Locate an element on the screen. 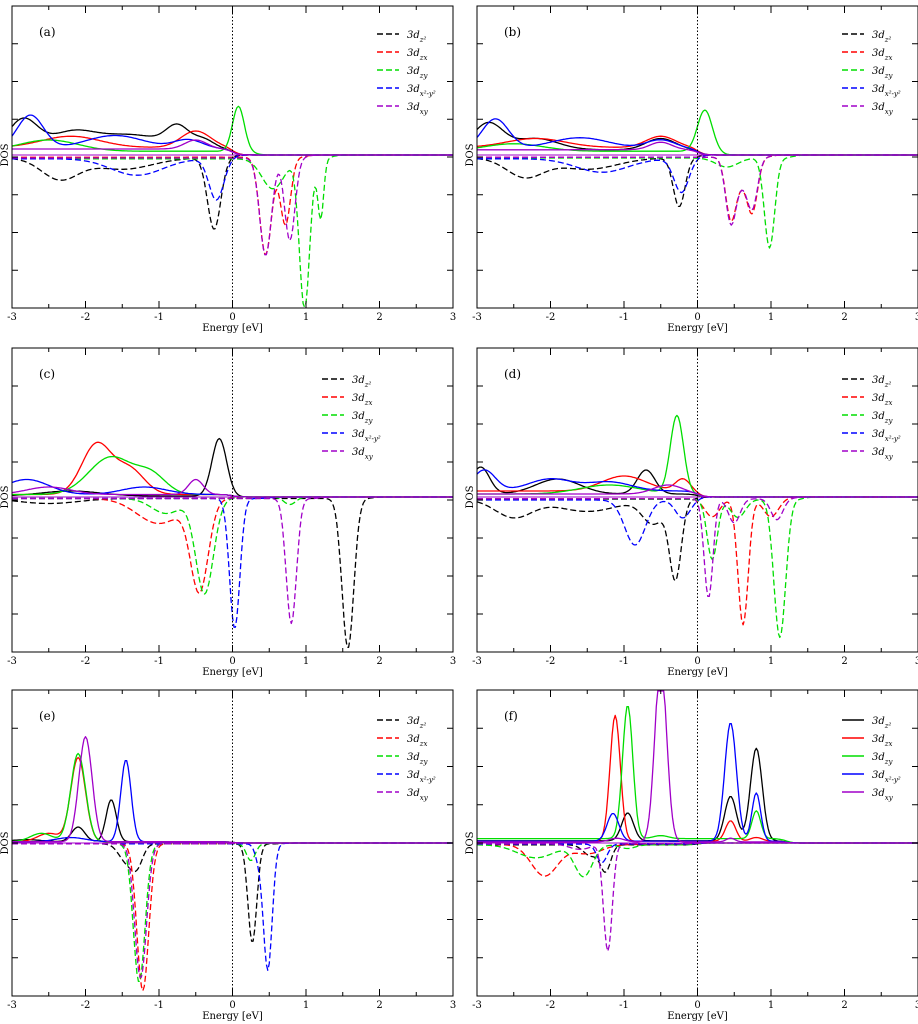 The image size is (918, 1024). panel-label: (a) is located at coordinates (47, 32).